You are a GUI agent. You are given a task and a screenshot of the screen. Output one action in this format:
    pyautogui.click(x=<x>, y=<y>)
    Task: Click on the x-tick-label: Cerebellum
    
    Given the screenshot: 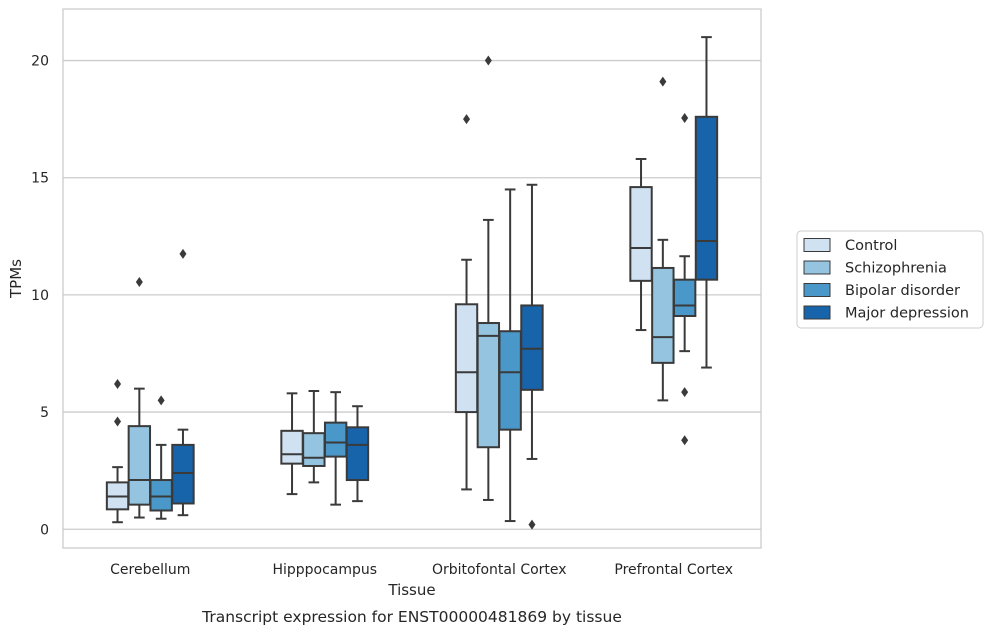 What is the action you would take?
    pyautogui.click(x=150, y=570)
    